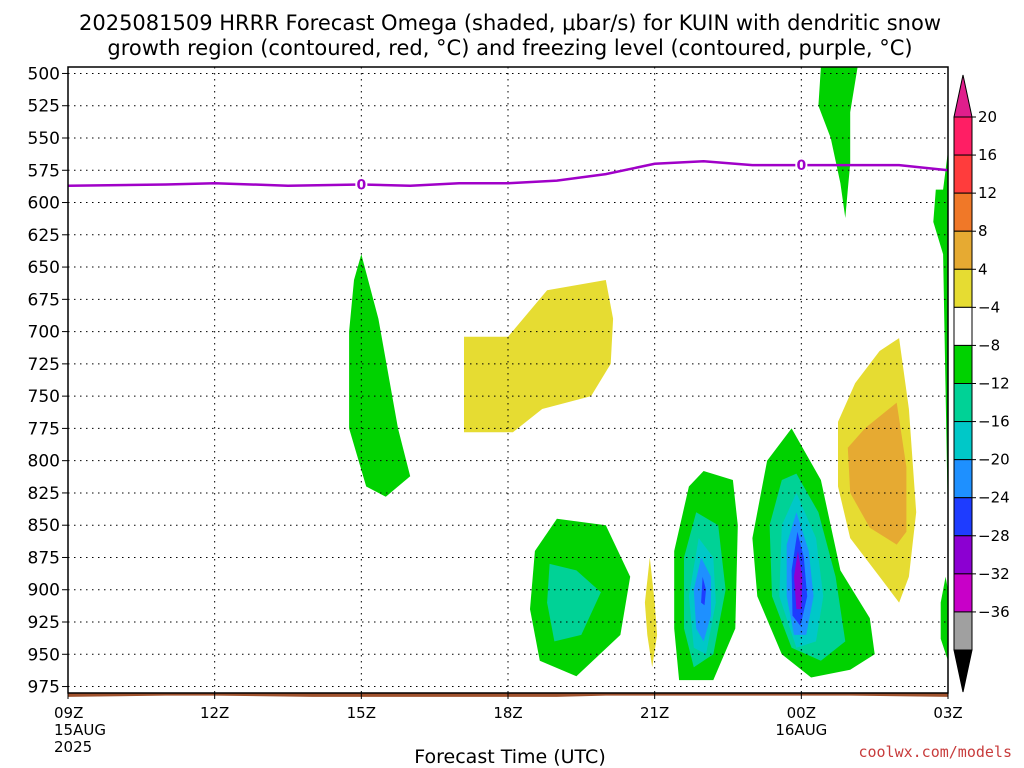 The width and height of the screenshot is (1024, 768). Describe the element at coordinates (994, 460) in the screenshot. I see `colorbar-label: −20` at that location.